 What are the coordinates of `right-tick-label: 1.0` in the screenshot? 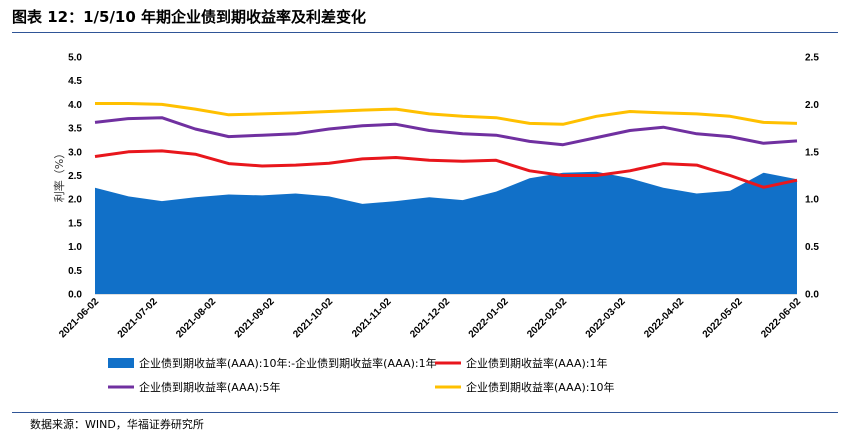 It's located at (812, 200).